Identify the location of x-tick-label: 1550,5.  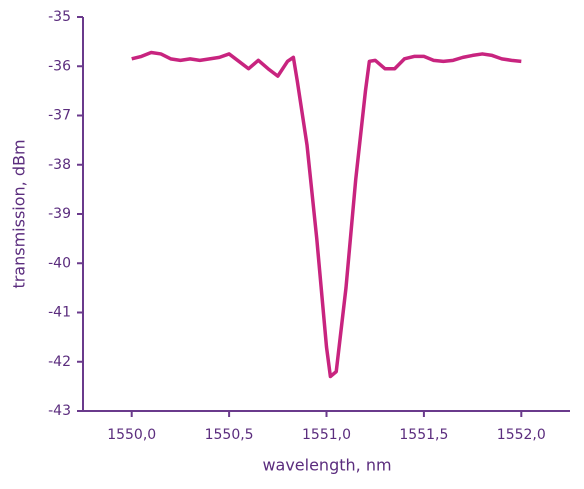
(229, 435).